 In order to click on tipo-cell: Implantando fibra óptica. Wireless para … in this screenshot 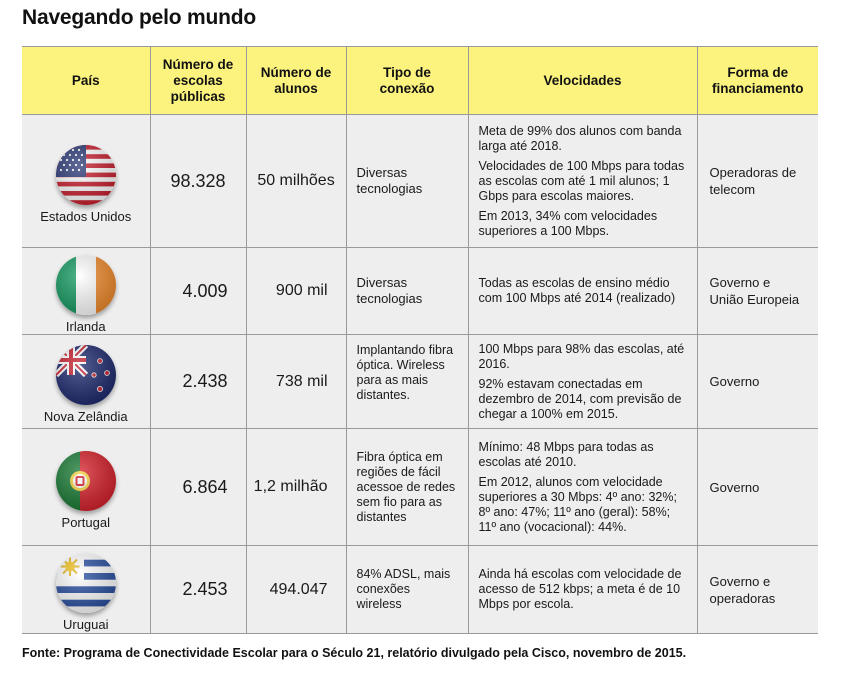, I will do `click(407, 381)`.